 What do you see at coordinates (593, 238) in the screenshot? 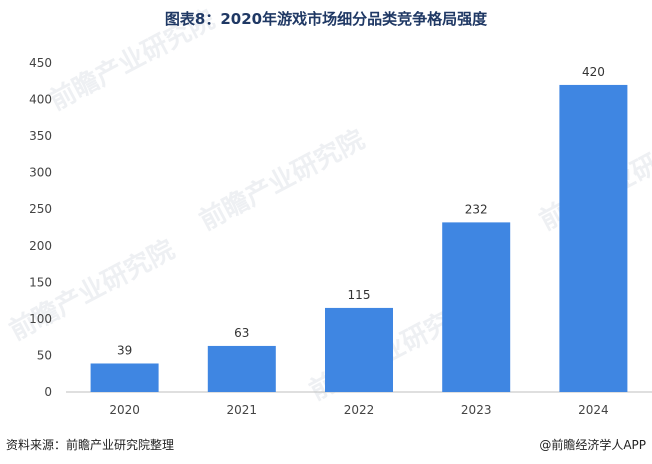
I see `bar-2024` at bounding box center [593, 238].